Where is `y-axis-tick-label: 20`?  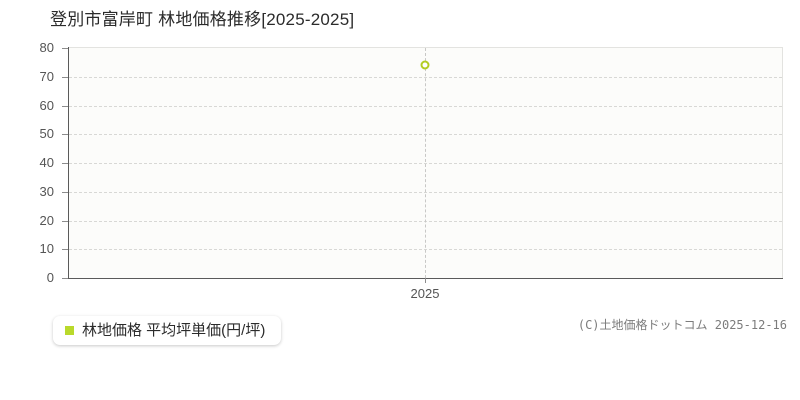 y-axis-tick-label: 20 is located at coordinates (46, 220).